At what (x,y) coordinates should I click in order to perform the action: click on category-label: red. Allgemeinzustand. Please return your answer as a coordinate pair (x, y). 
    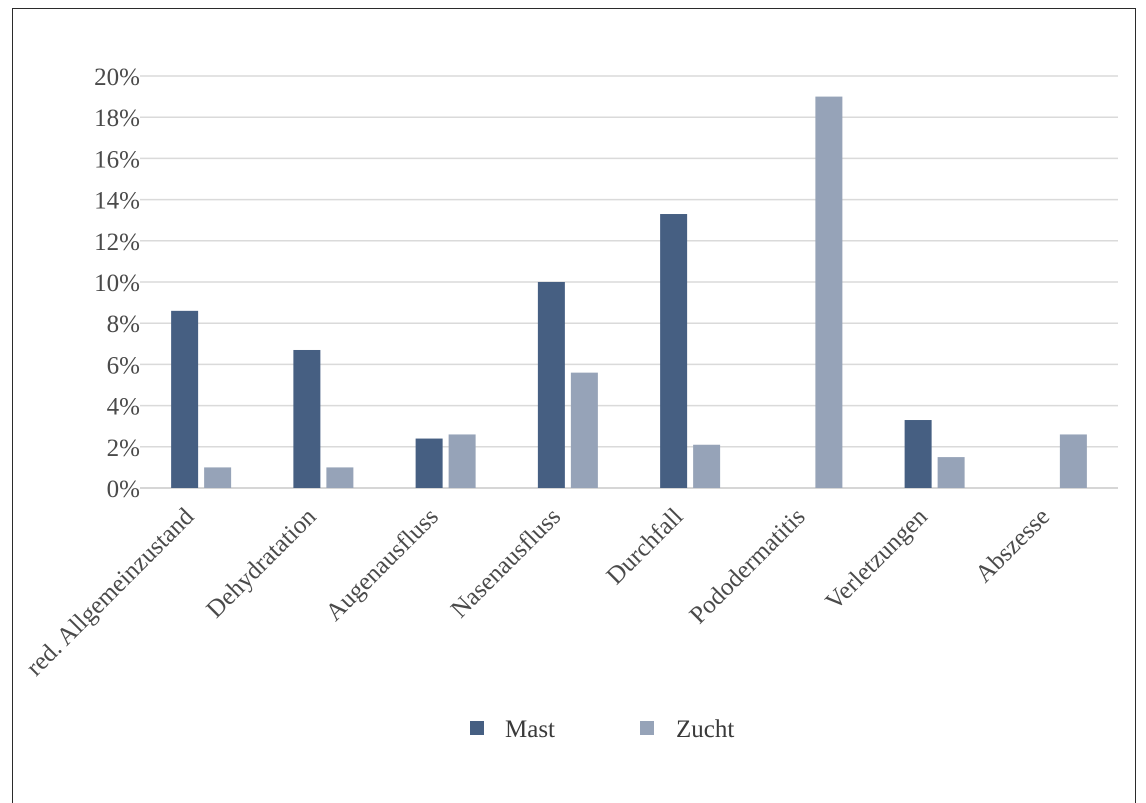
    Looking at the image, I should click on (110, 592).